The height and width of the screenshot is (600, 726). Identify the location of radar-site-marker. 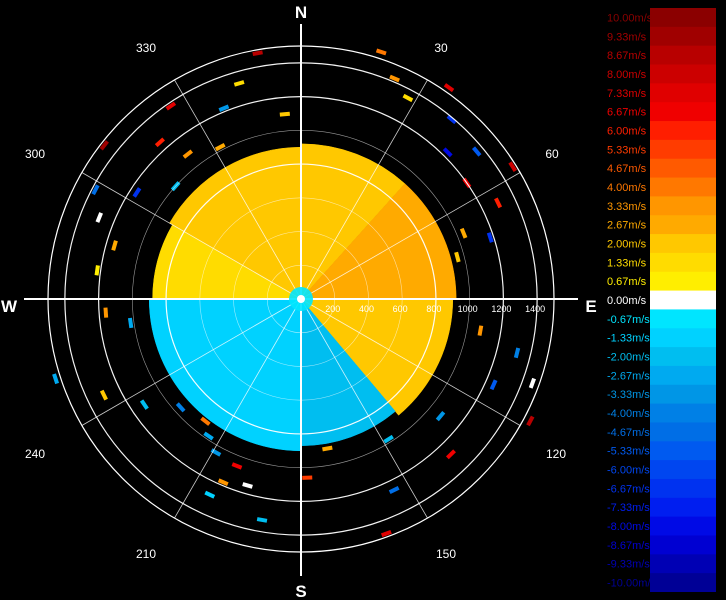
(301, 299).